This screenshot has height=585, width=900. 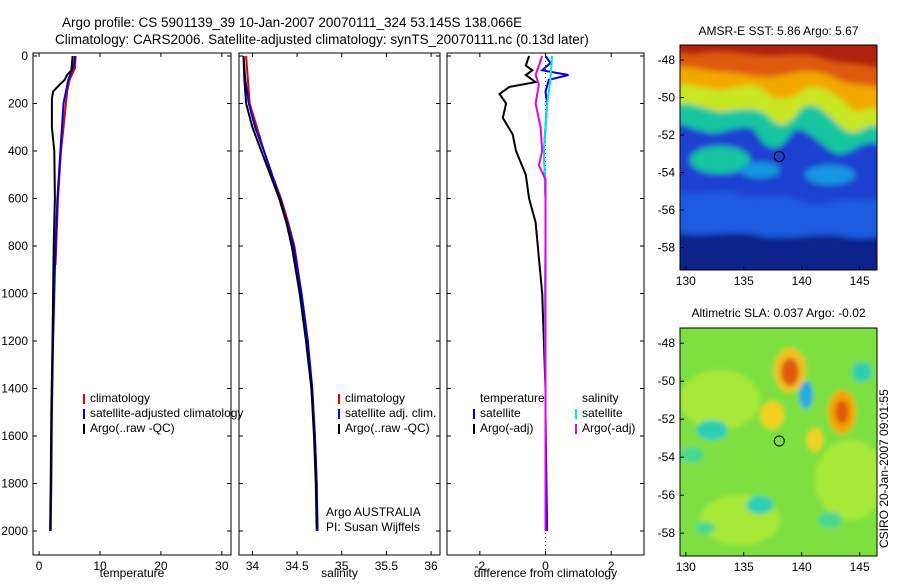 What do you see at coordinates (14, 436) in the screenshot?
I see `depth-tick-label: 1600` at bounding box center [14, 436].